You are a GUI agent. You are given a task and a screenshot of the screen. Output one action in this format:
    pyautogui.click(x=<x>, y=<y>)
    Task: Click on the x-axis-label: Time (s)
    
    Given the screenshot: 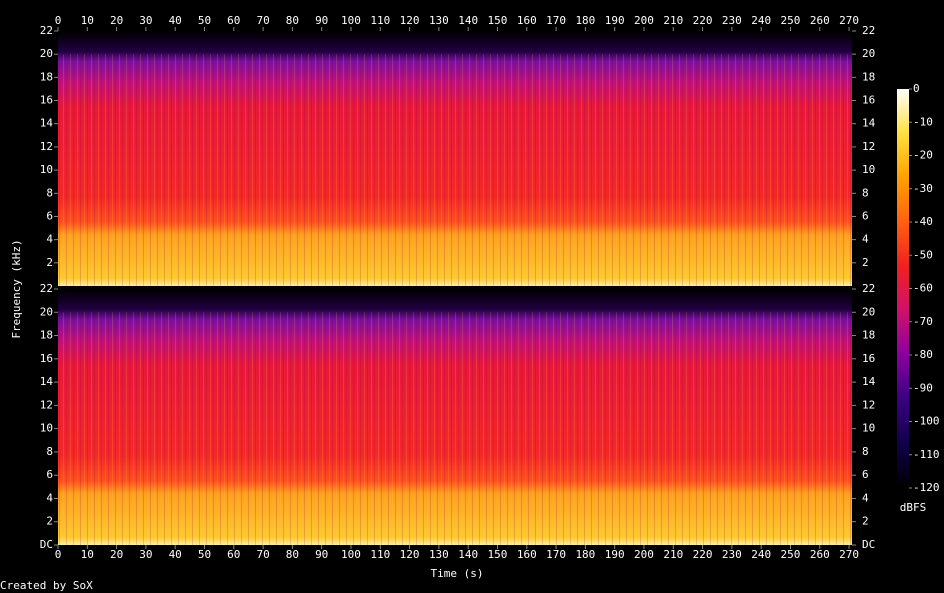 What is the action you would take?
    pyautogui.click(x=457, y=573)
    